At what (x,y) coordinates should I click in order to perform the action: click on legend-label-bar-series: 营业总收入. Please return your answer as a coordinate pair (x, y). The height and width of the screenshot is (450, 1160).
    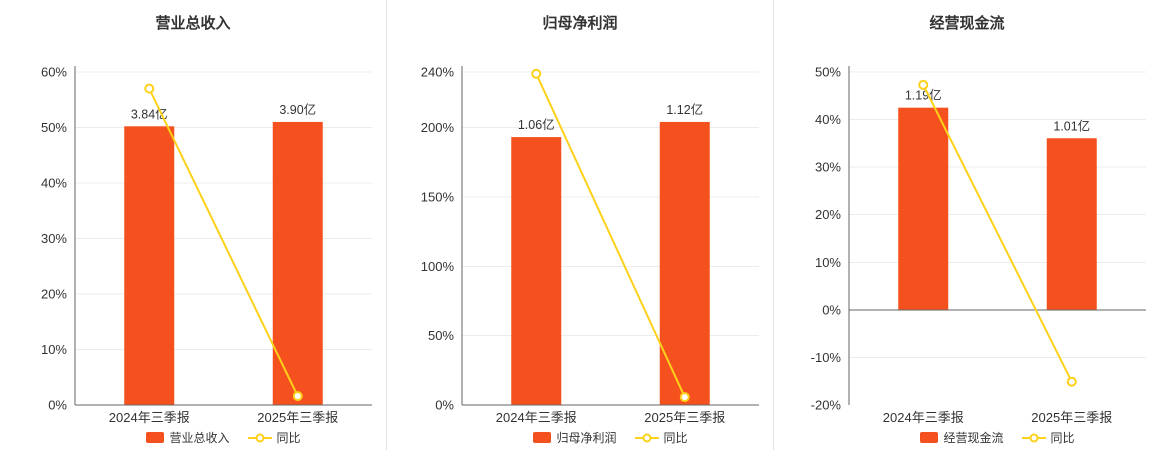
    Looking at the image, I should click on (199, 438).